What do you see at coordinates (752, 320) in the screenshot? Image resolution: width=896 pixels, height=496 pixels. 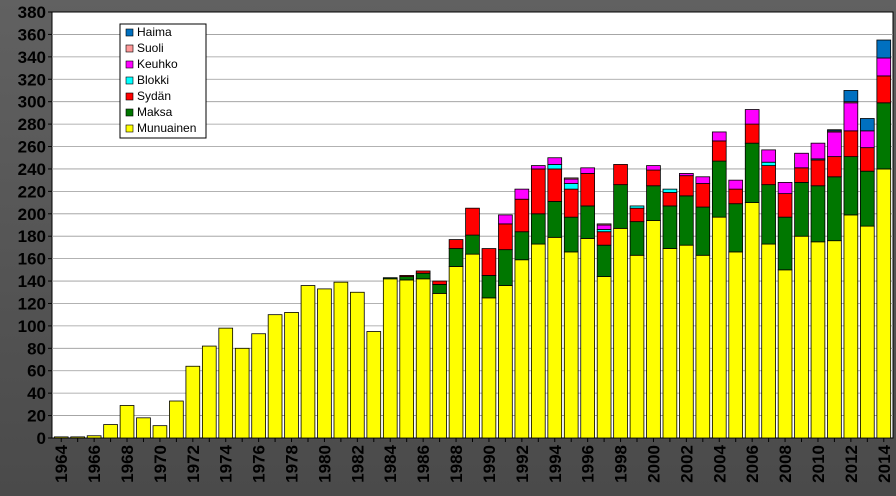 I see `bar-munuainen-2006` at bounding box center [752, 320].